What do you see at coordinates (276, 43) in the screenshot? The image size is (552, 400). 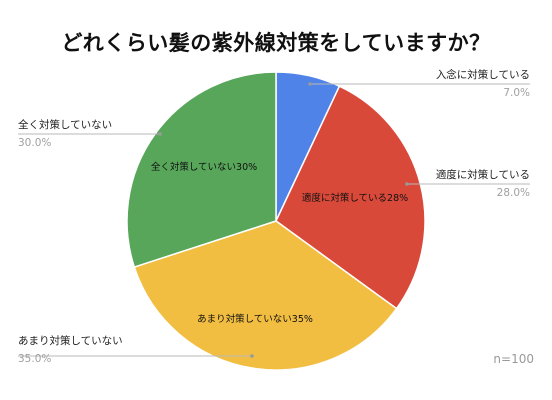 I see `chart-title: どれくらい髪の紫外線対策をしていますか？` at bounding box center [276, 43].